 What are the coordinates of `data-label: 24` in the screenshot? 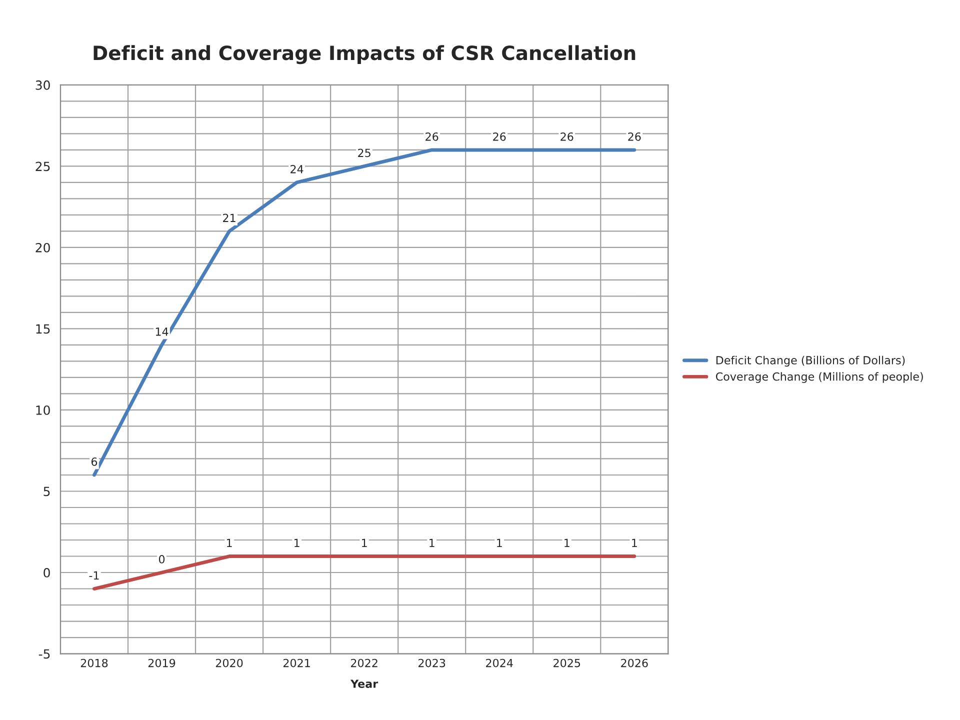 It's located at (297, 169).